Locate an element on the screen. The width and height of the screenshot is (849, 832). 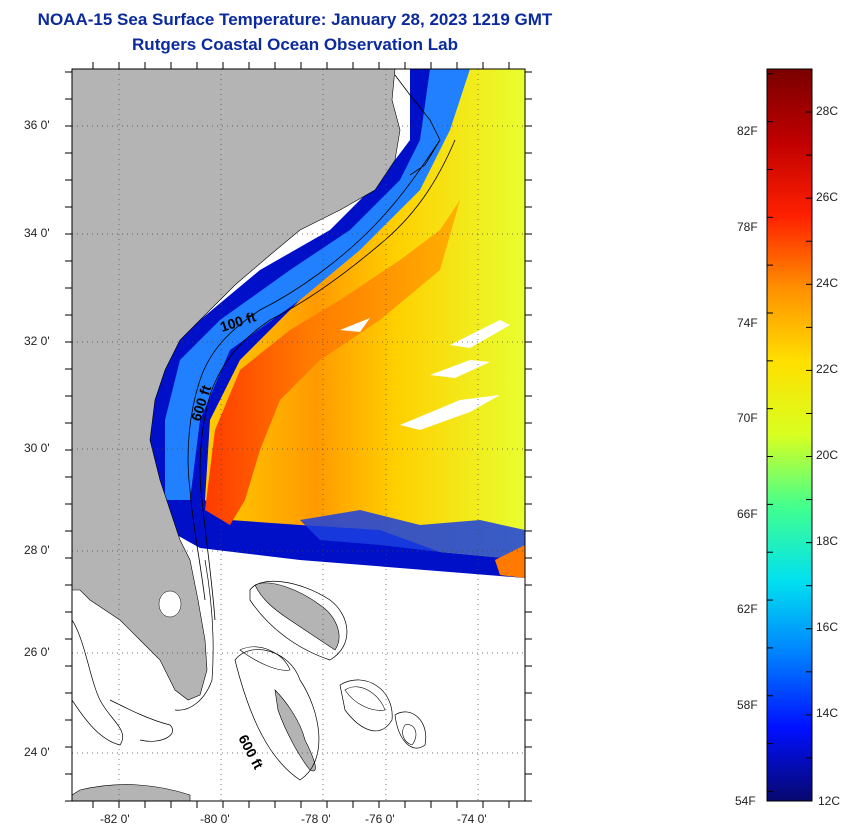
colorbar-label-66f: 66F is located at coordinates (747, 514).